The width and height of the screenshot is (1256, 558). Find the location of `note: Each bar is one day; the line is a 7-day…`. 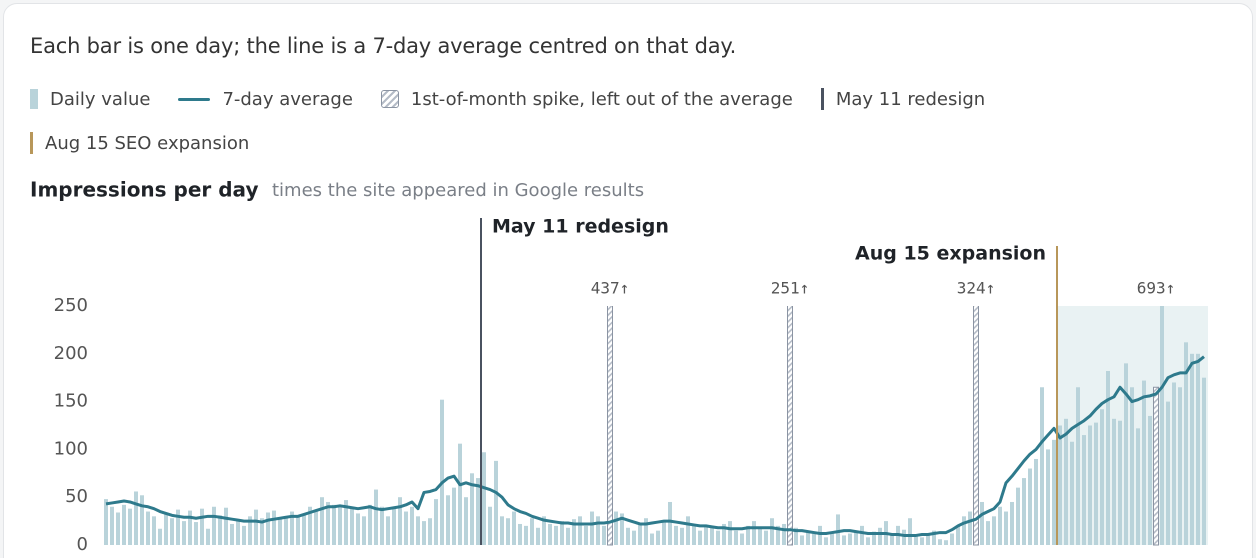

note: Each bar is one day; the line is a 7-day… is located at coordinates (383, 46).